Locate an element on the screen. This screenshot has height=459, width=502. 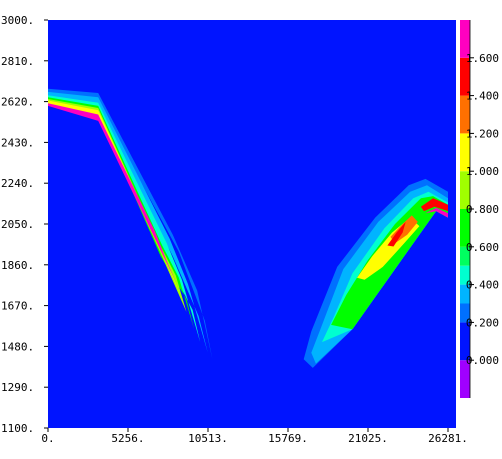
y-tick-label-8: 1480. is located at coordinates (17, 346).